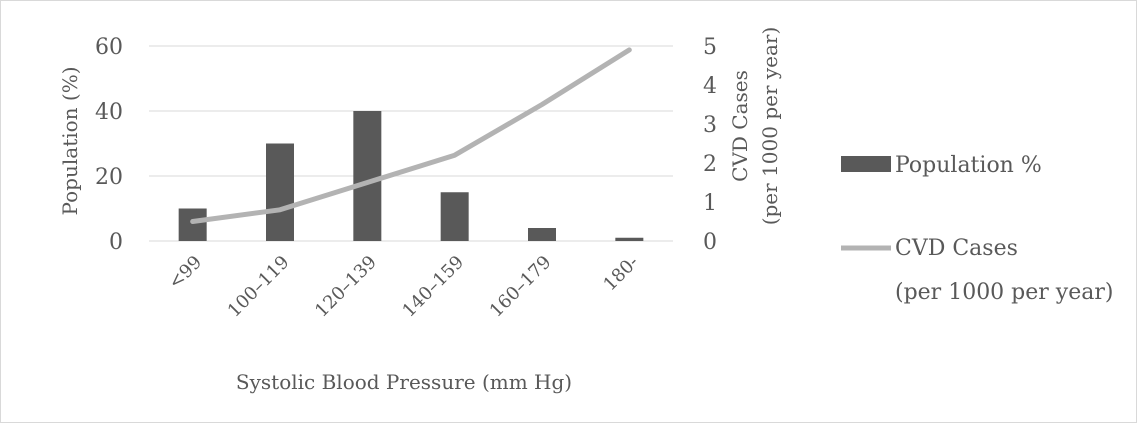  What do you see at coordinates (109, 47) in the screenshot?
I see `left-axis-tick-label: 60` at bounding box center [109, 47].